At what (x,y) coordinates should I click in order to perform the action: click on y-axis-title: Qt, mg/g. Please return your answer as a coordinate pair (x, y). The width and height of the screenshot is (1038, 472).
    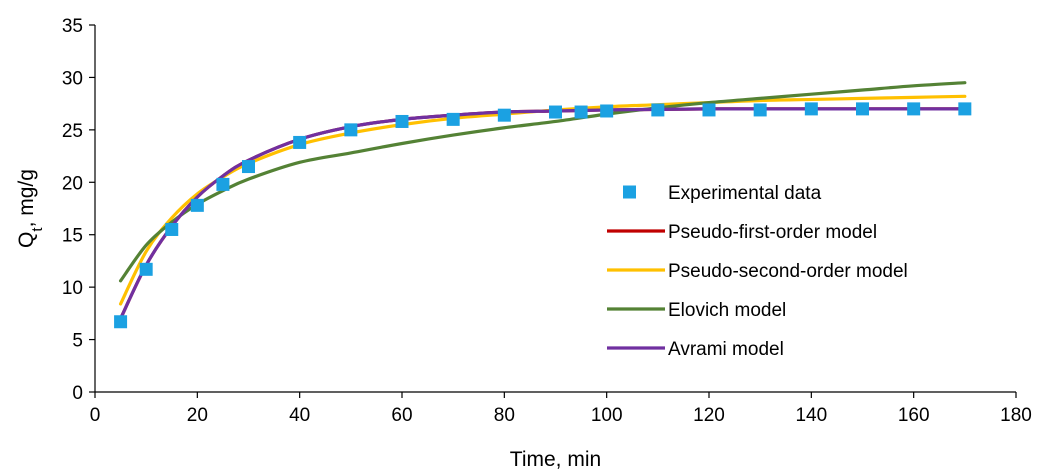
    Looking at the image, I should click on (30, 208).